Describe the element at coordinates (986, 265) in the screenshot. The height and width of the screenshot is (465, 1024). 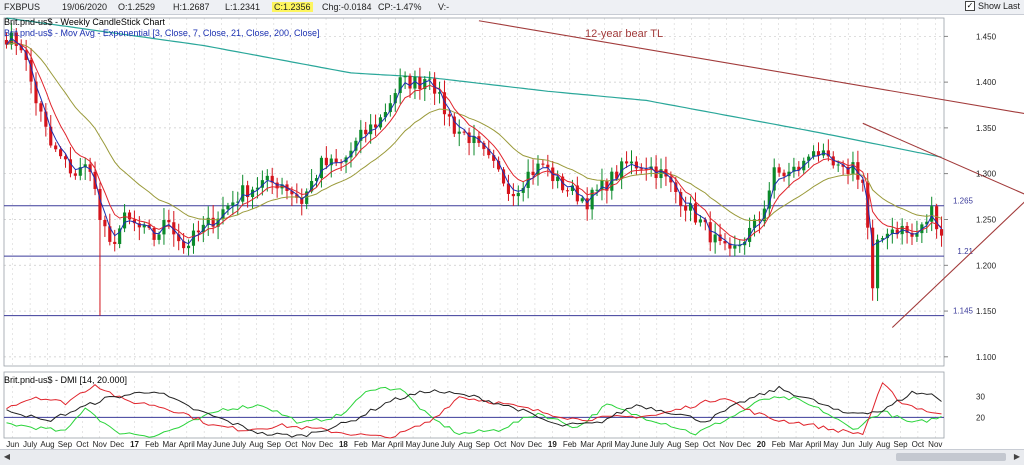
I see `price-tick-label: 1.200` at that location.